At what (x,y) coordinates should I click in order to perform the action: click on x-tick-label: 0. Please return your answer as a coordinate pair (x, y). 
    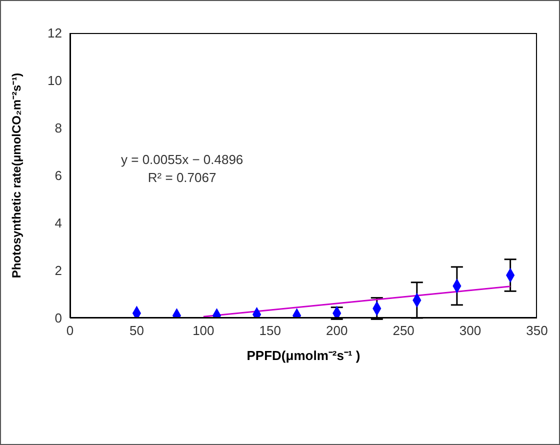
    Looking at the image, I should click on (70, 330).